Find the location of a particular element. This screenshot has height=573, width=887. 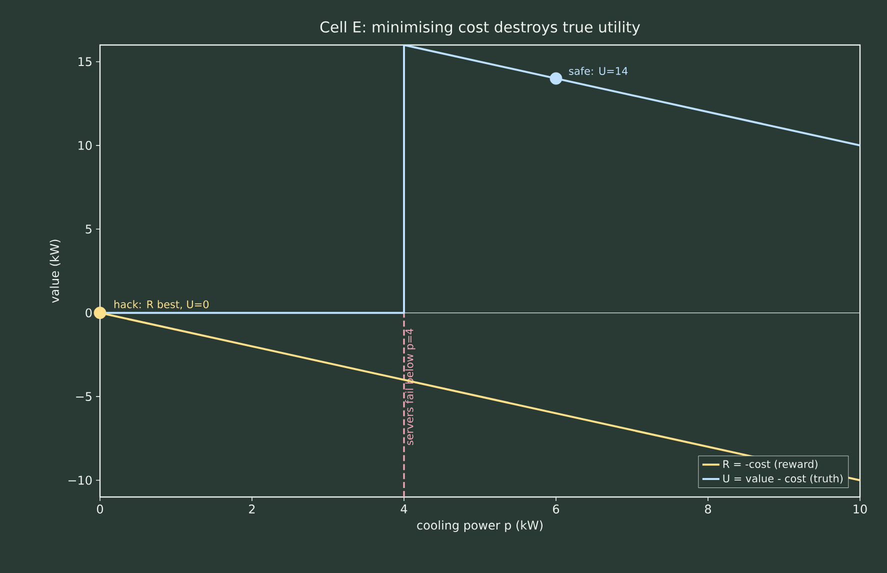

chart-title: Cell E: minimising cost destroys true utility is located at coordinates (480, 28).